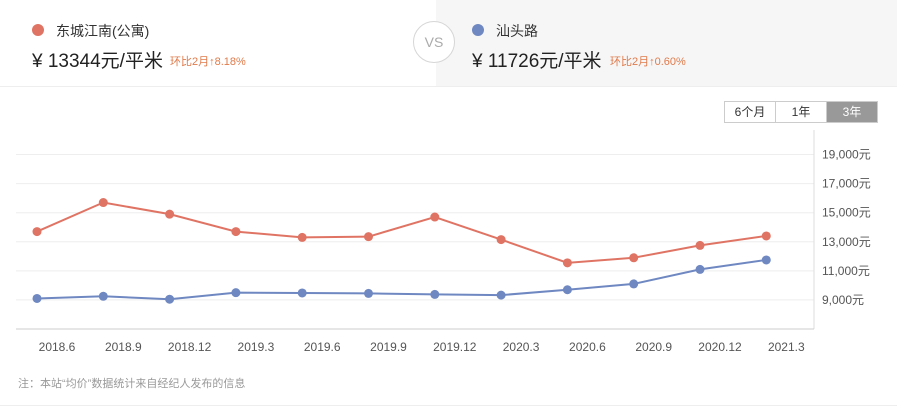 The height and width of the screenshot is (412, 897). Describe the element at coordinates (256, 347) in the screenshot. I see `x-tick-label: 2019.3` at that location.